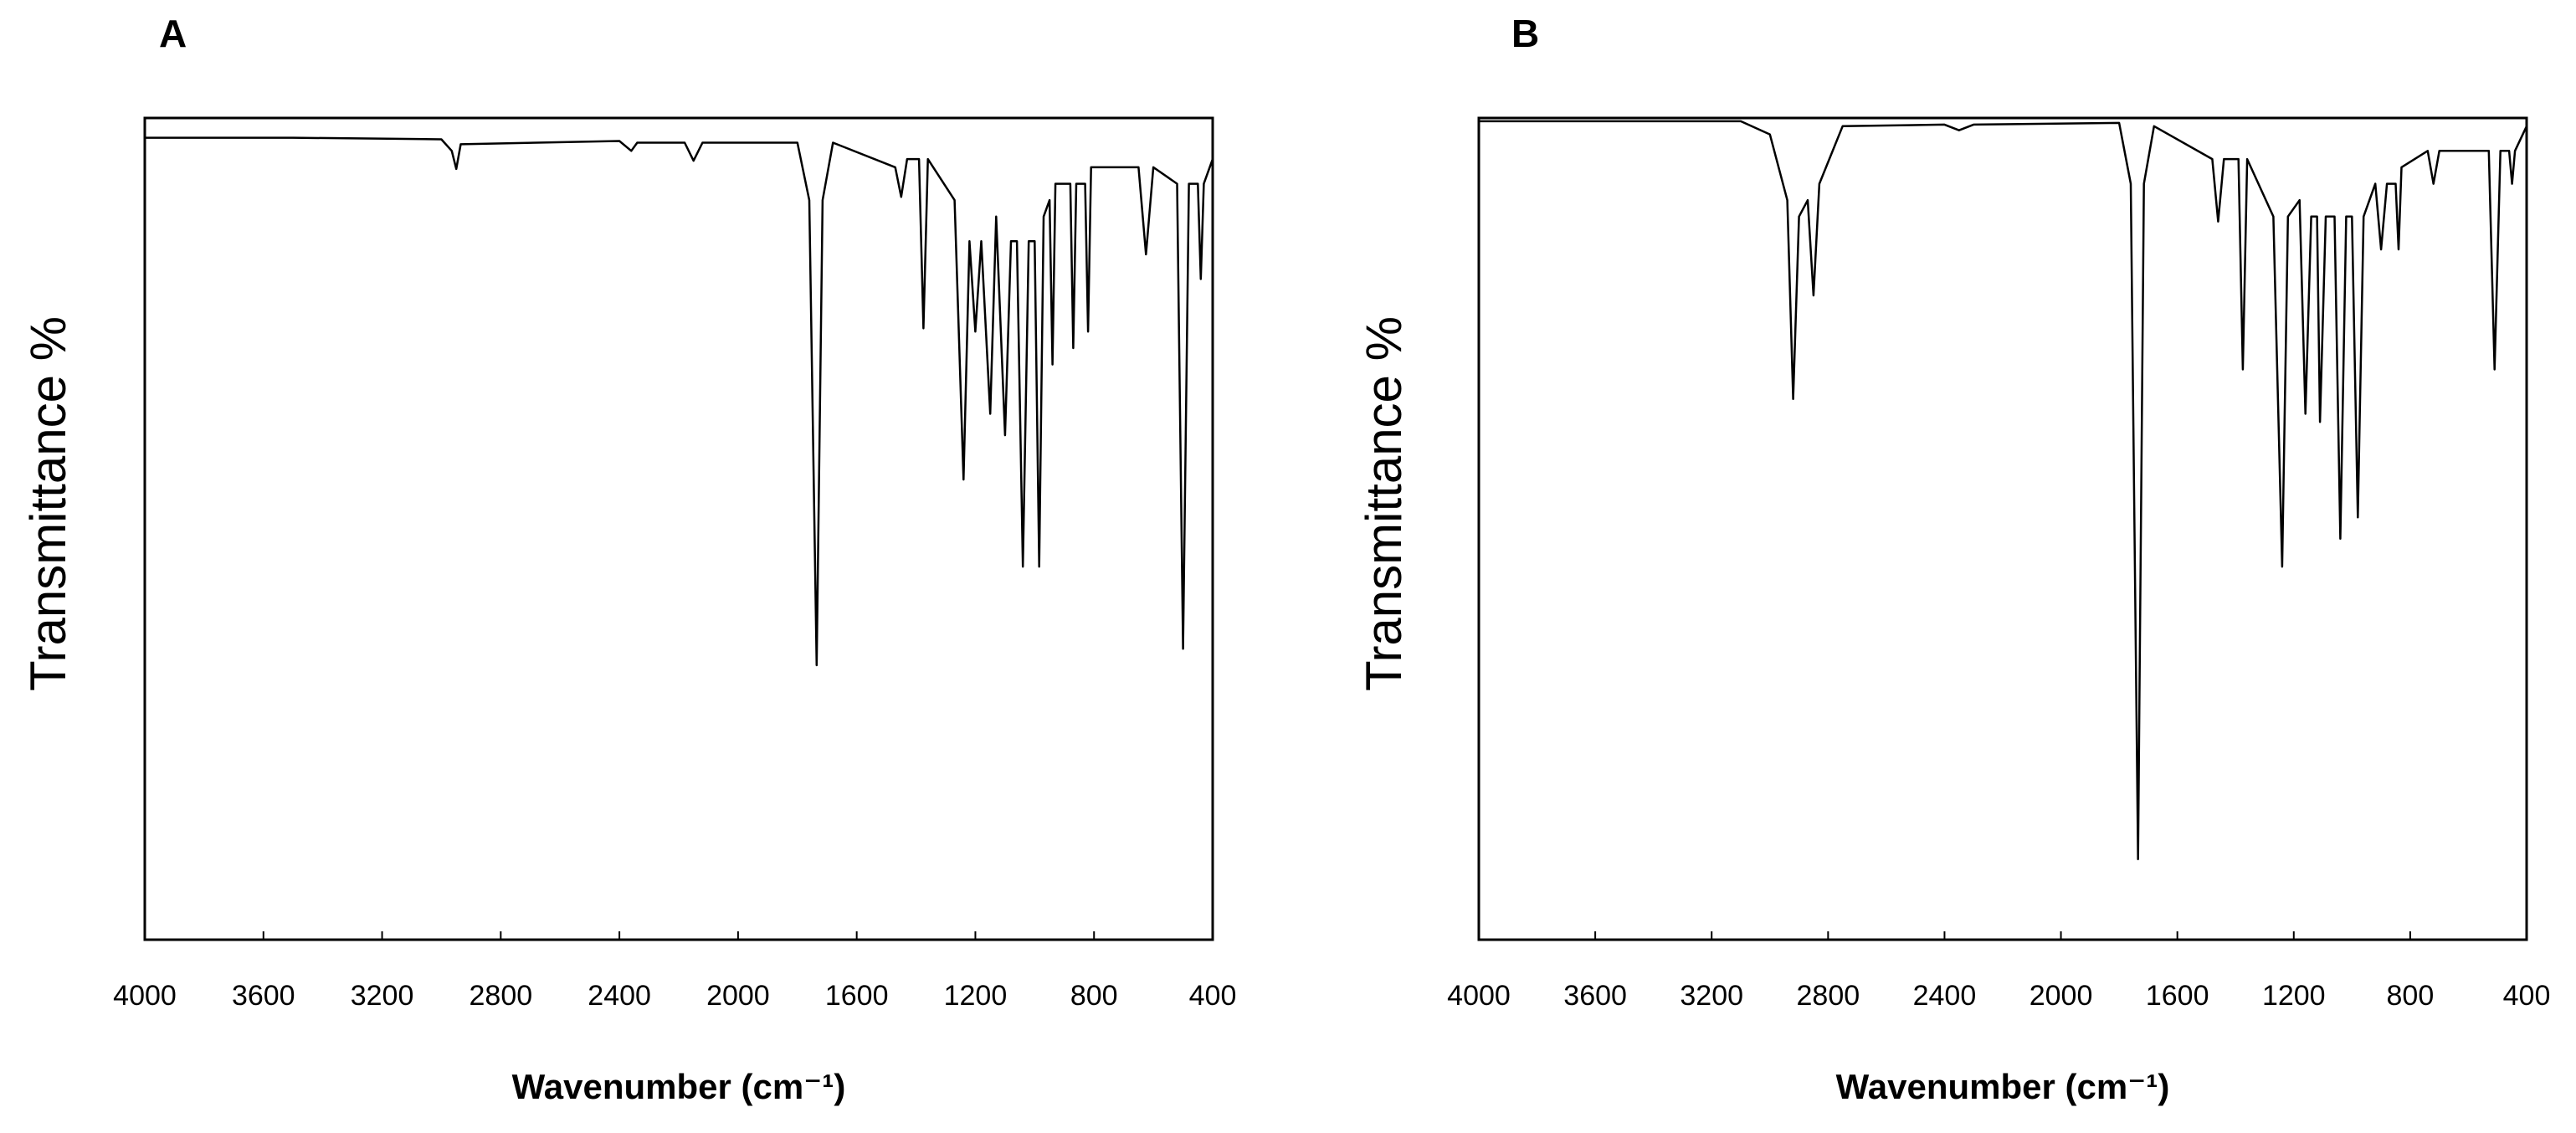  Describe the element at coordinates (173, 33) in the screenshot. I see `panel-label: A` at that location.